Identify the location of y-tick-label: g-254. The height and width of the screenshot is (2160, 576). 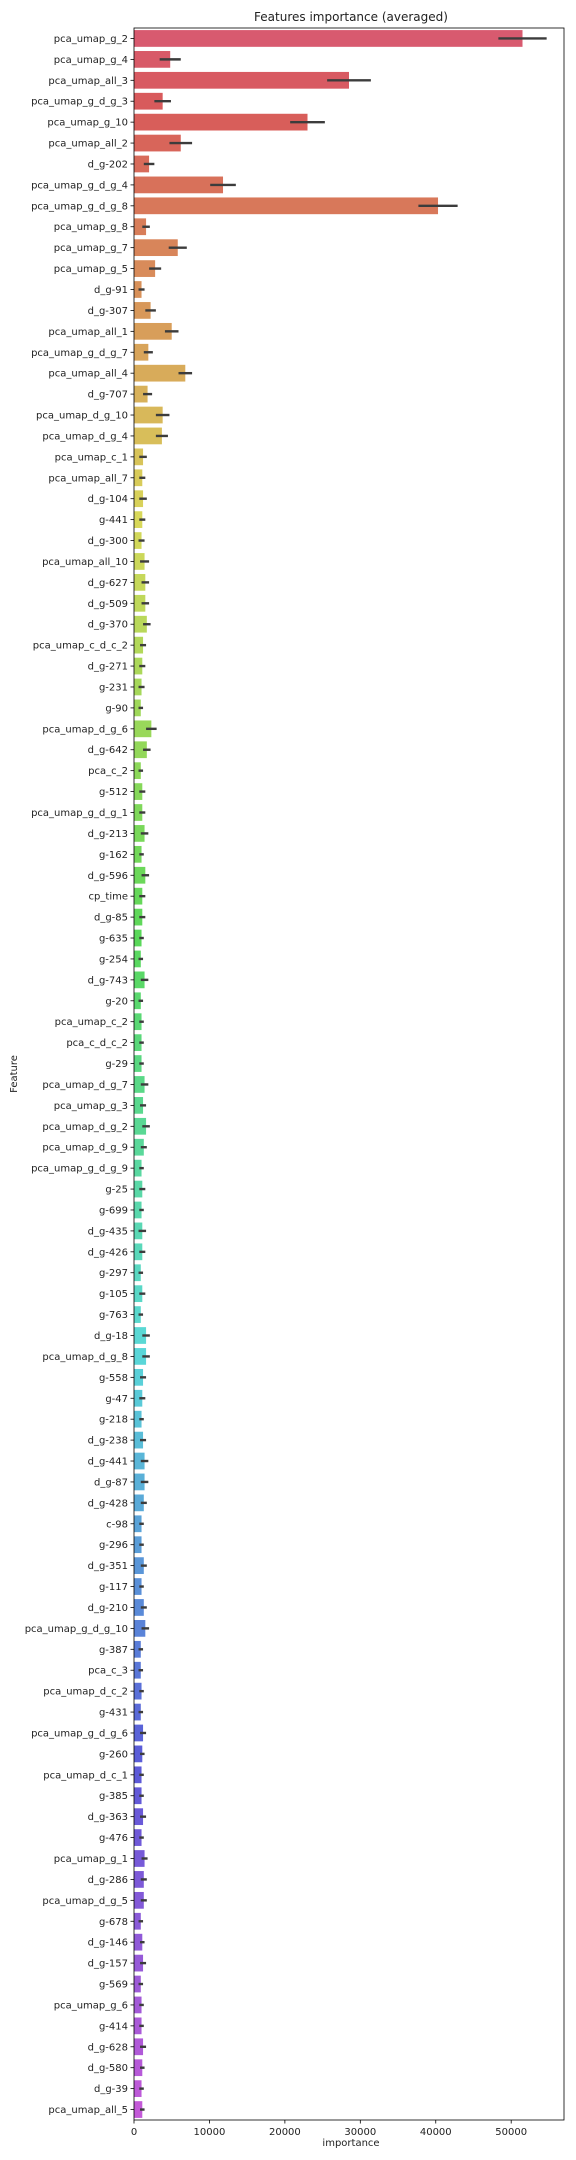
(113, 959).